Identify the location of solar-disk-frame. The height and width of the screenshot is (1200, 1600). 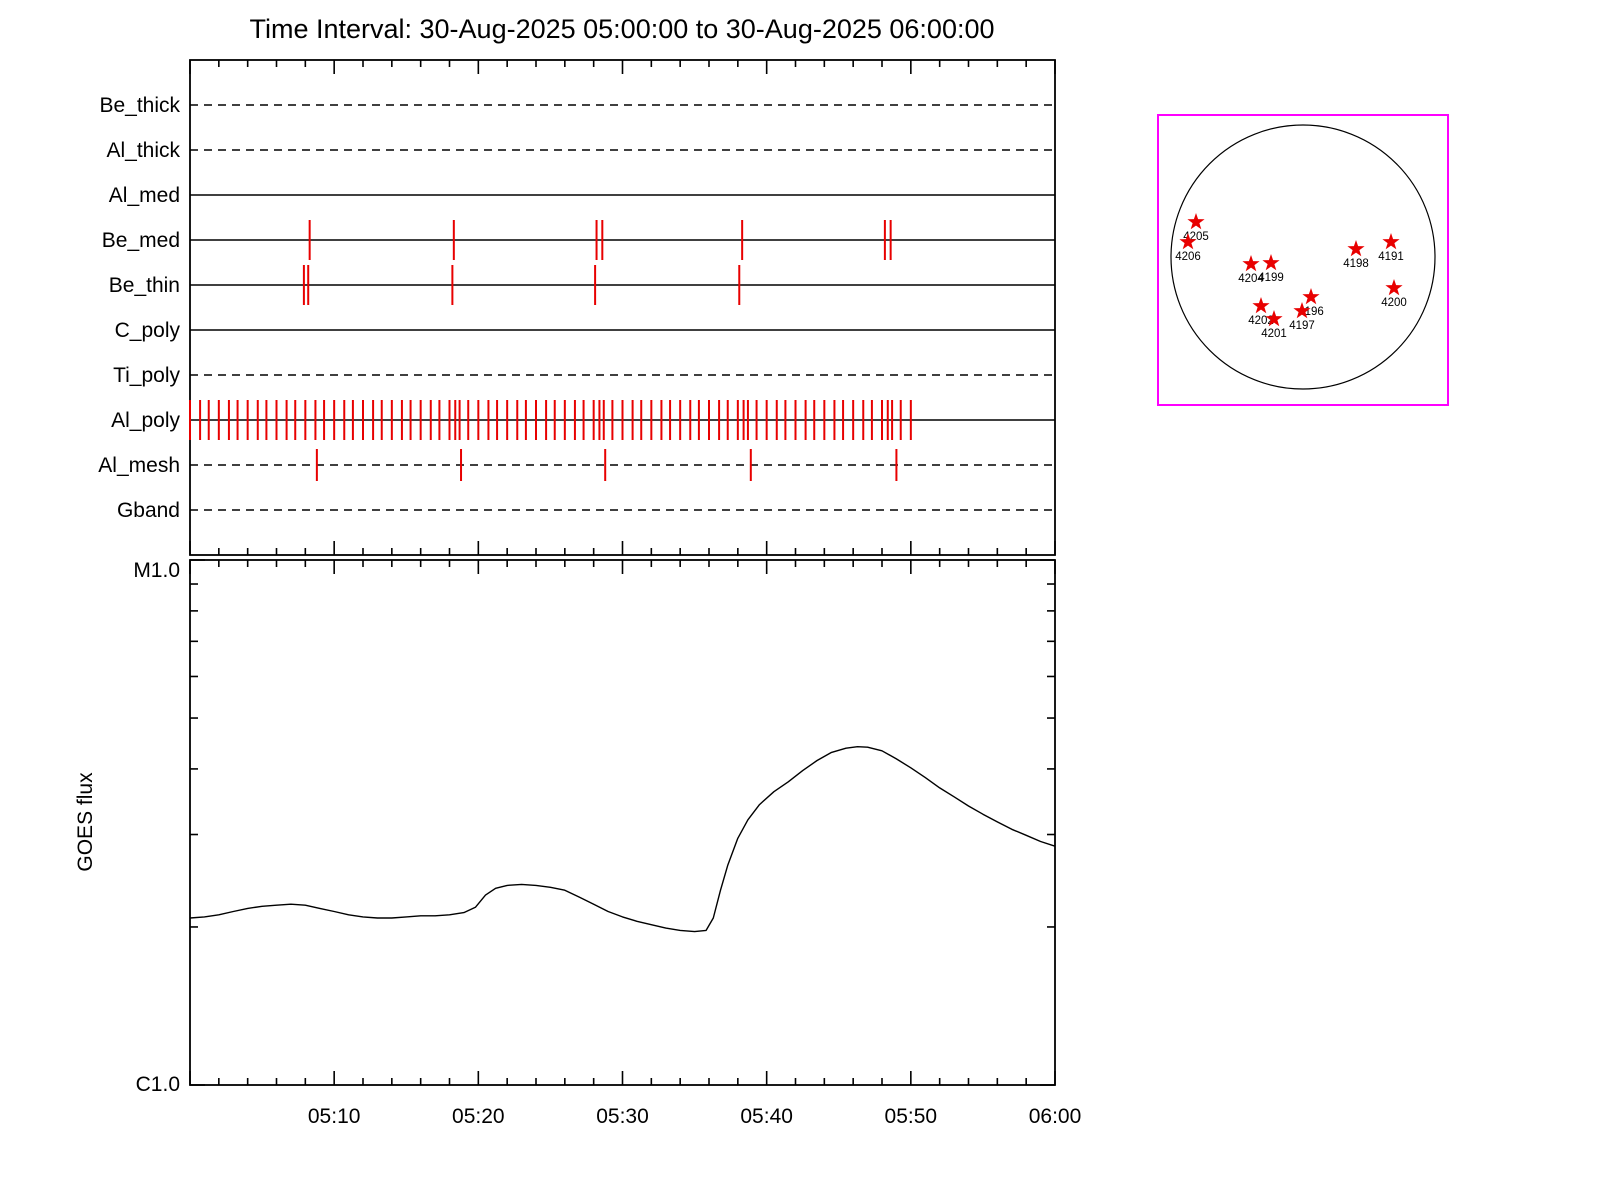
(1303, 260).